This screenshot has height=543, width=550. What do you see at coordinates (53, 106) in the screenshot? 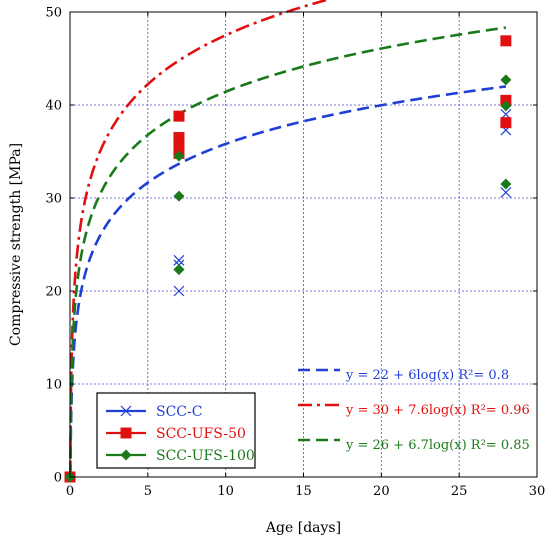
I see `y-tick-label: 40` at bounding box center [53, 106].